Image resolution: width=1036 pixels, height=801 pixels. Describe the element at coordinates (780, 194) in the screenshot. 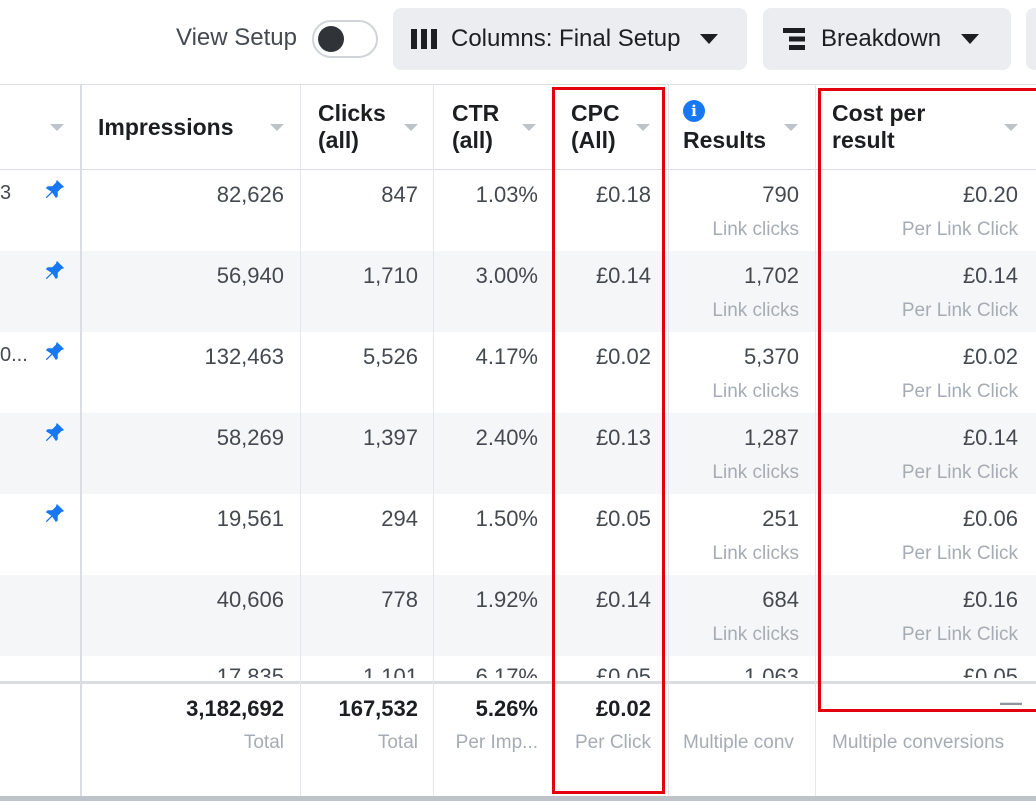

I see `results-cell: 790` at that location.